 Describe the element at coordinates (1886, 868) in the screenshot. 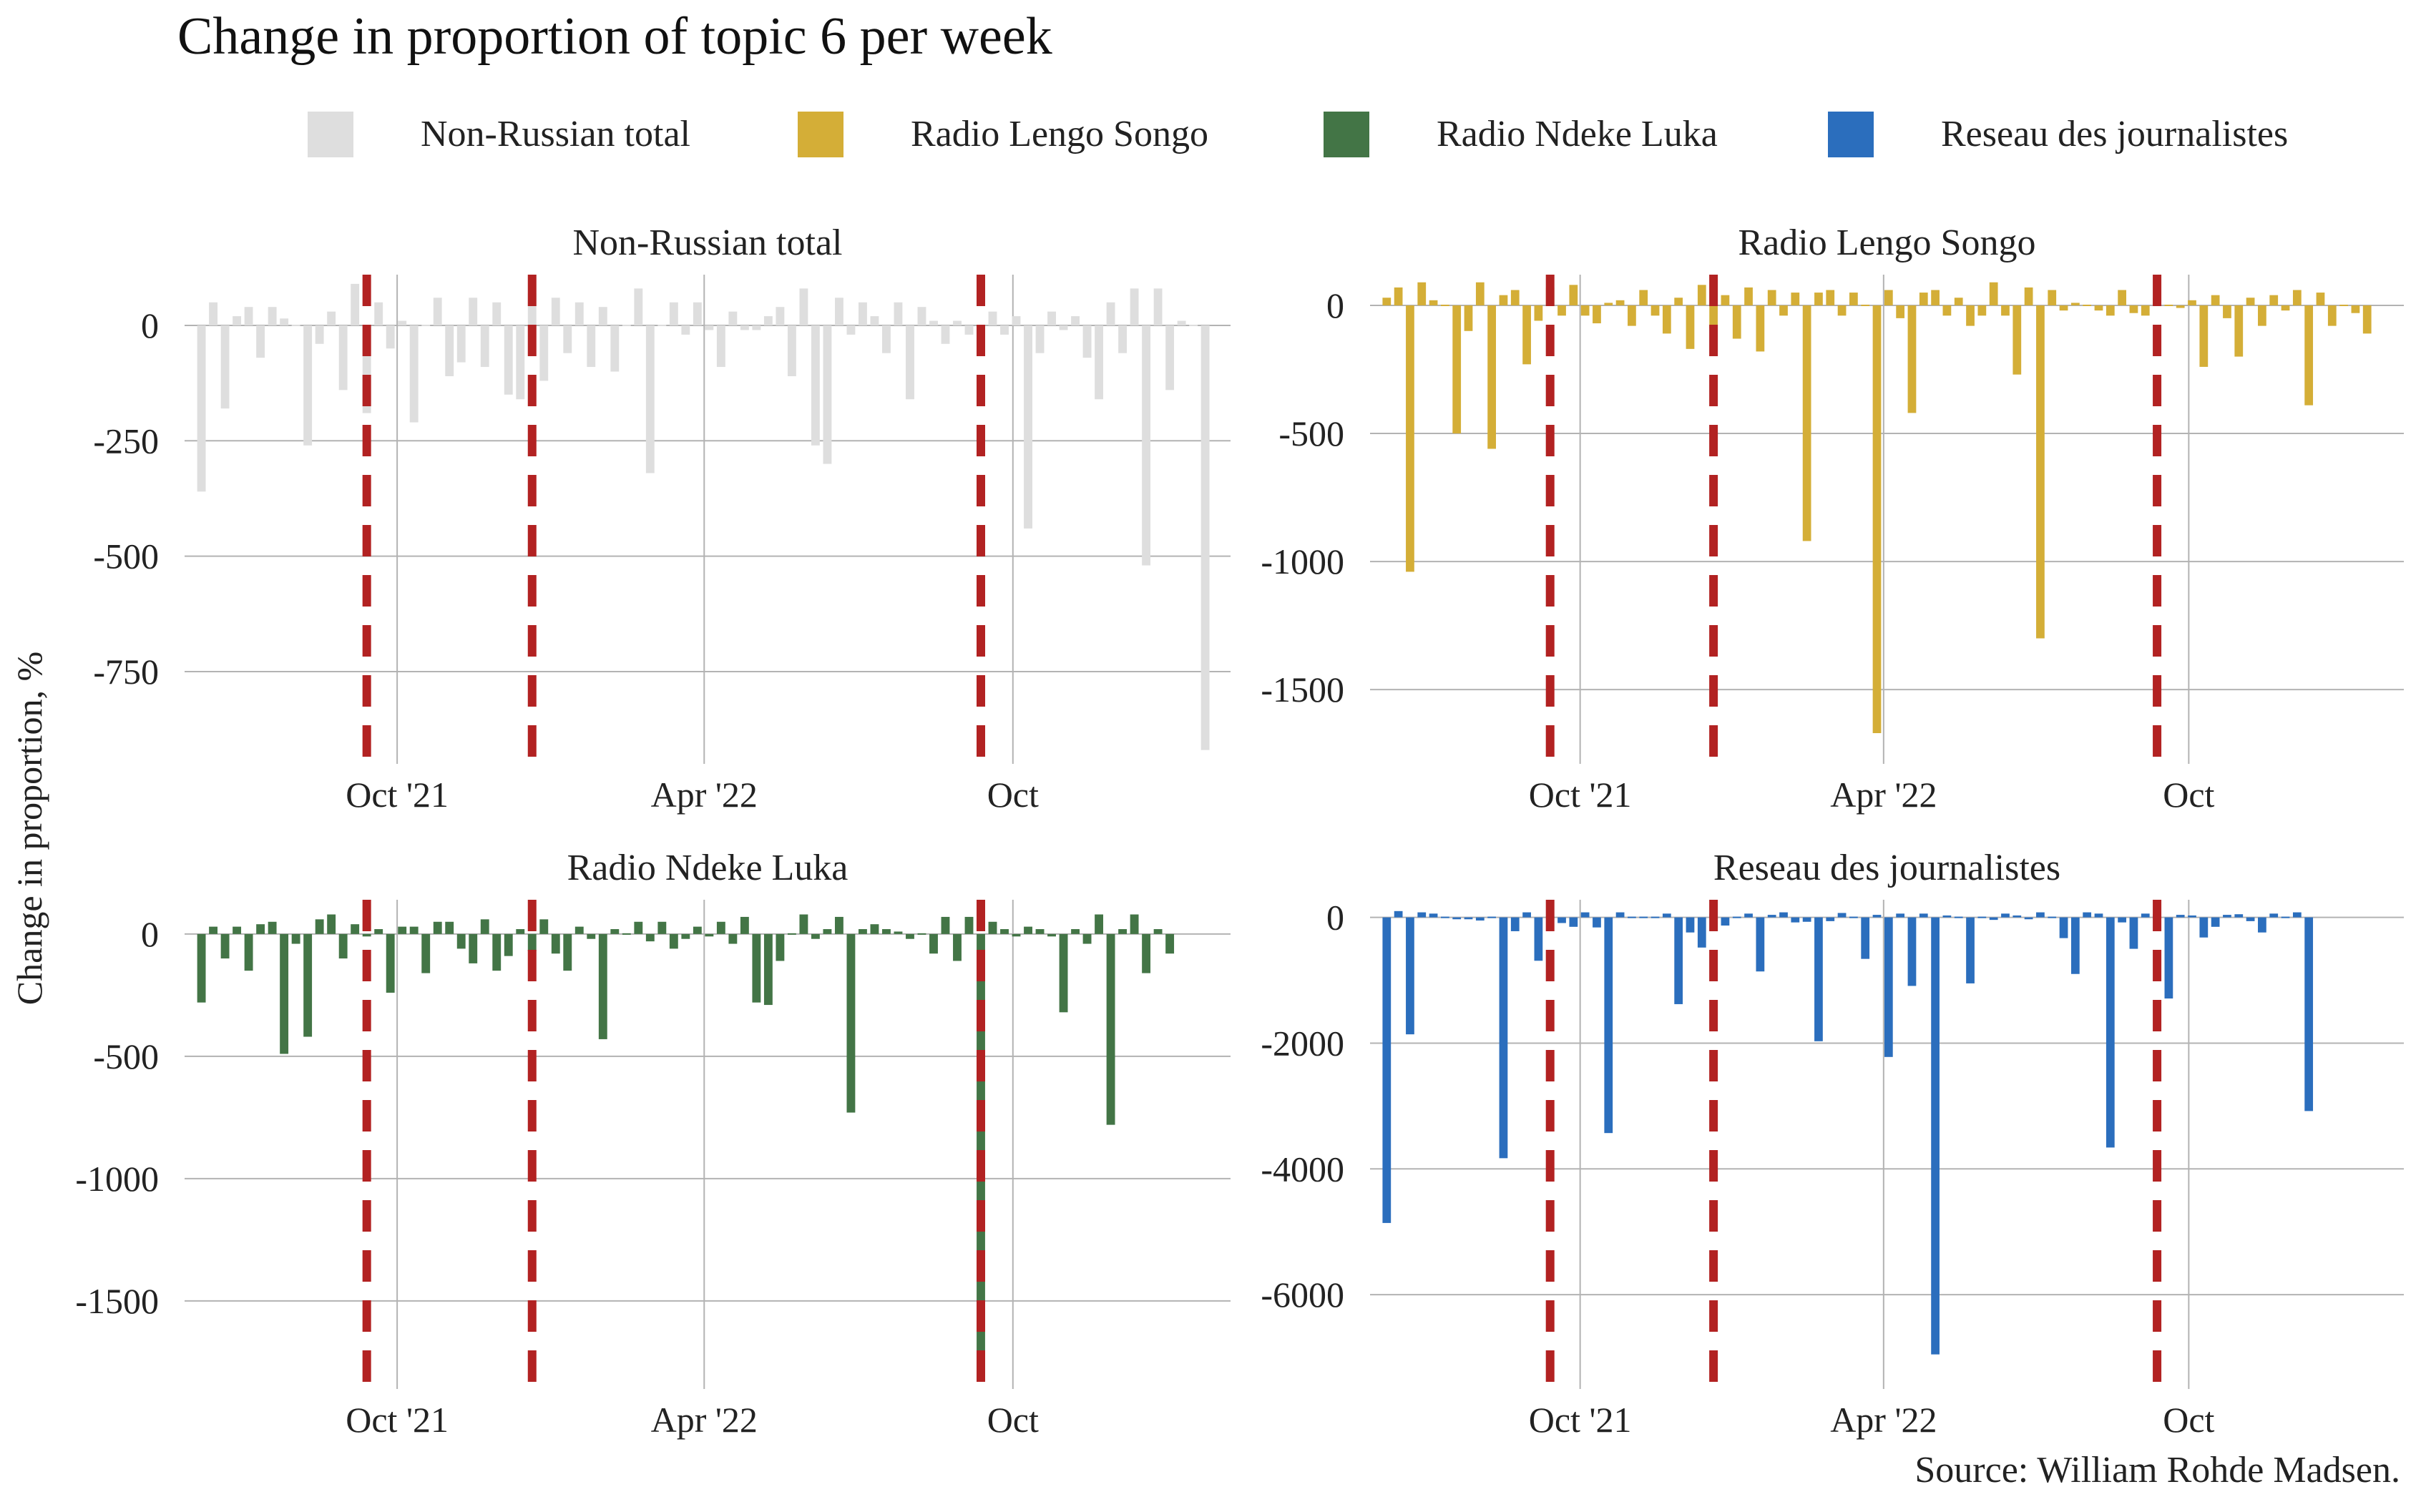

I see `panel-title: Reseau des journalistes` at that location.